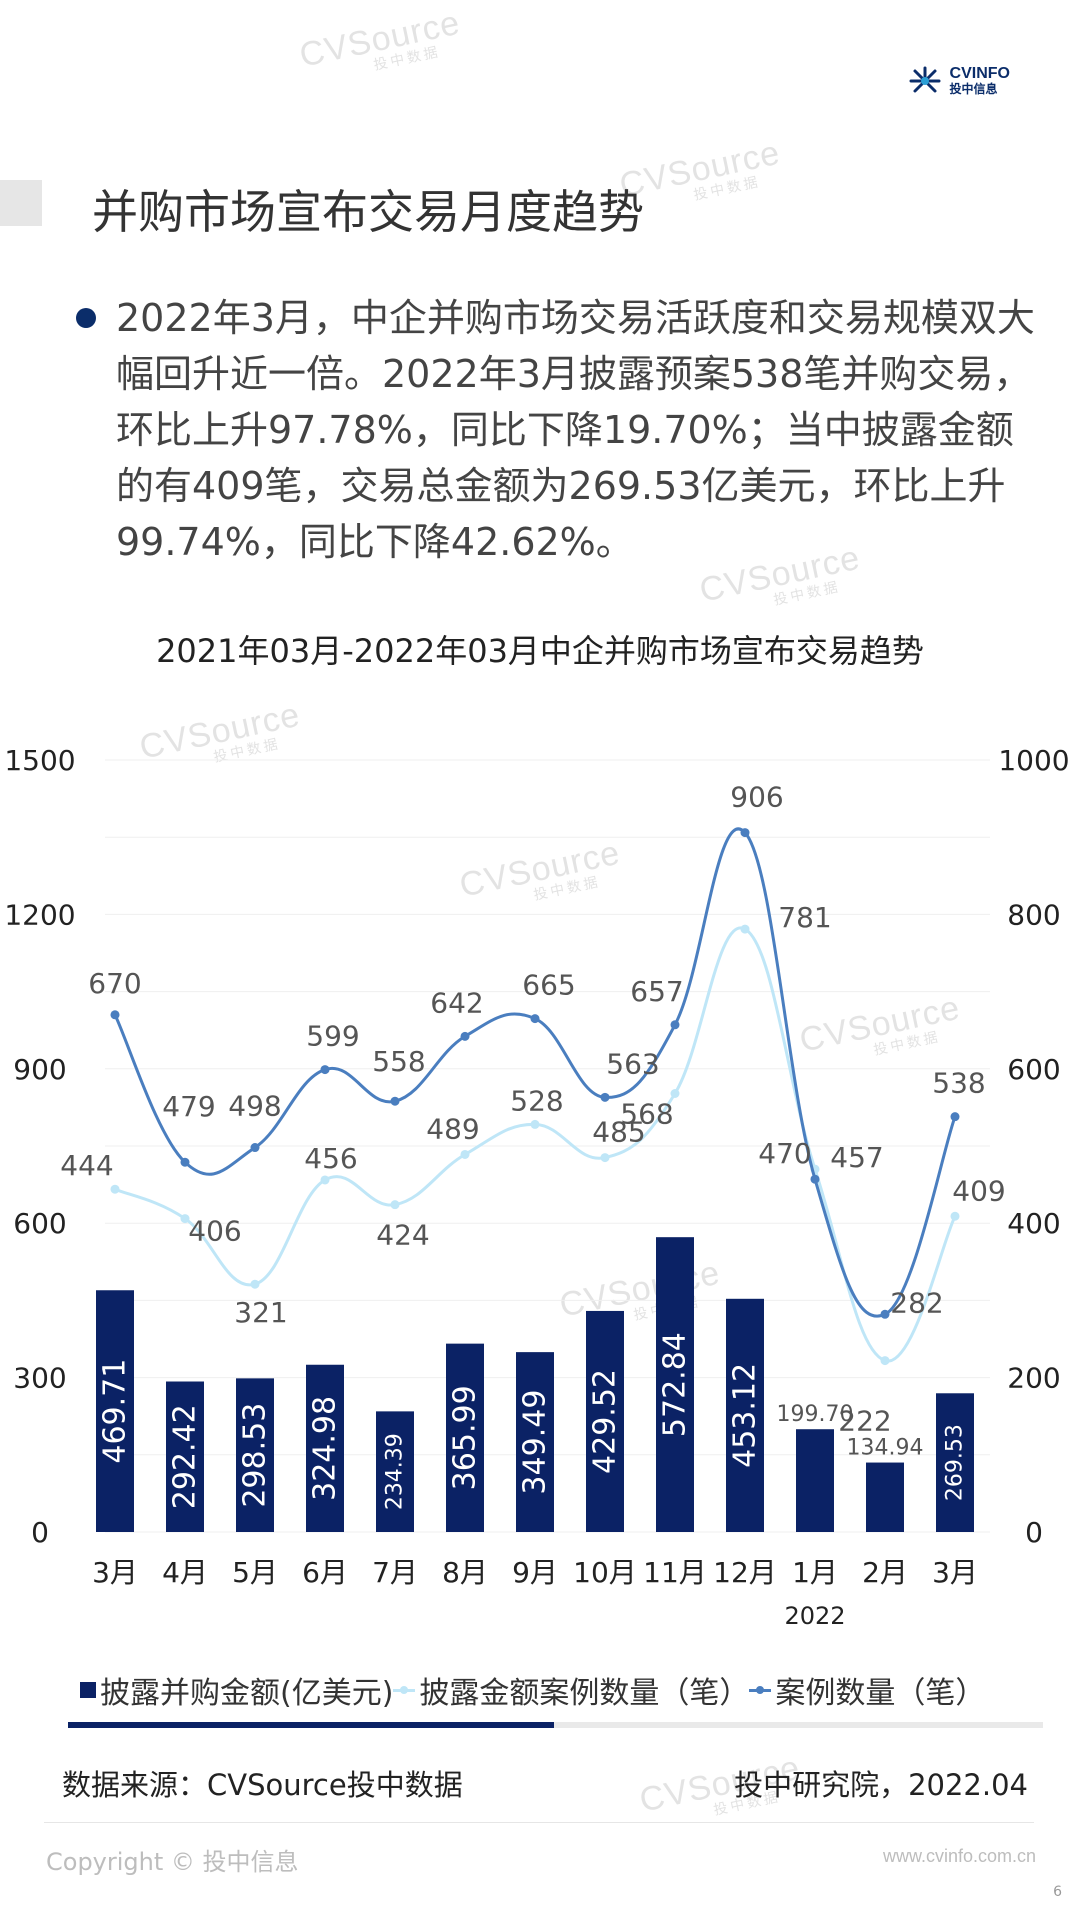  I want to click on case-count-label: 498, so click(254, 1106).